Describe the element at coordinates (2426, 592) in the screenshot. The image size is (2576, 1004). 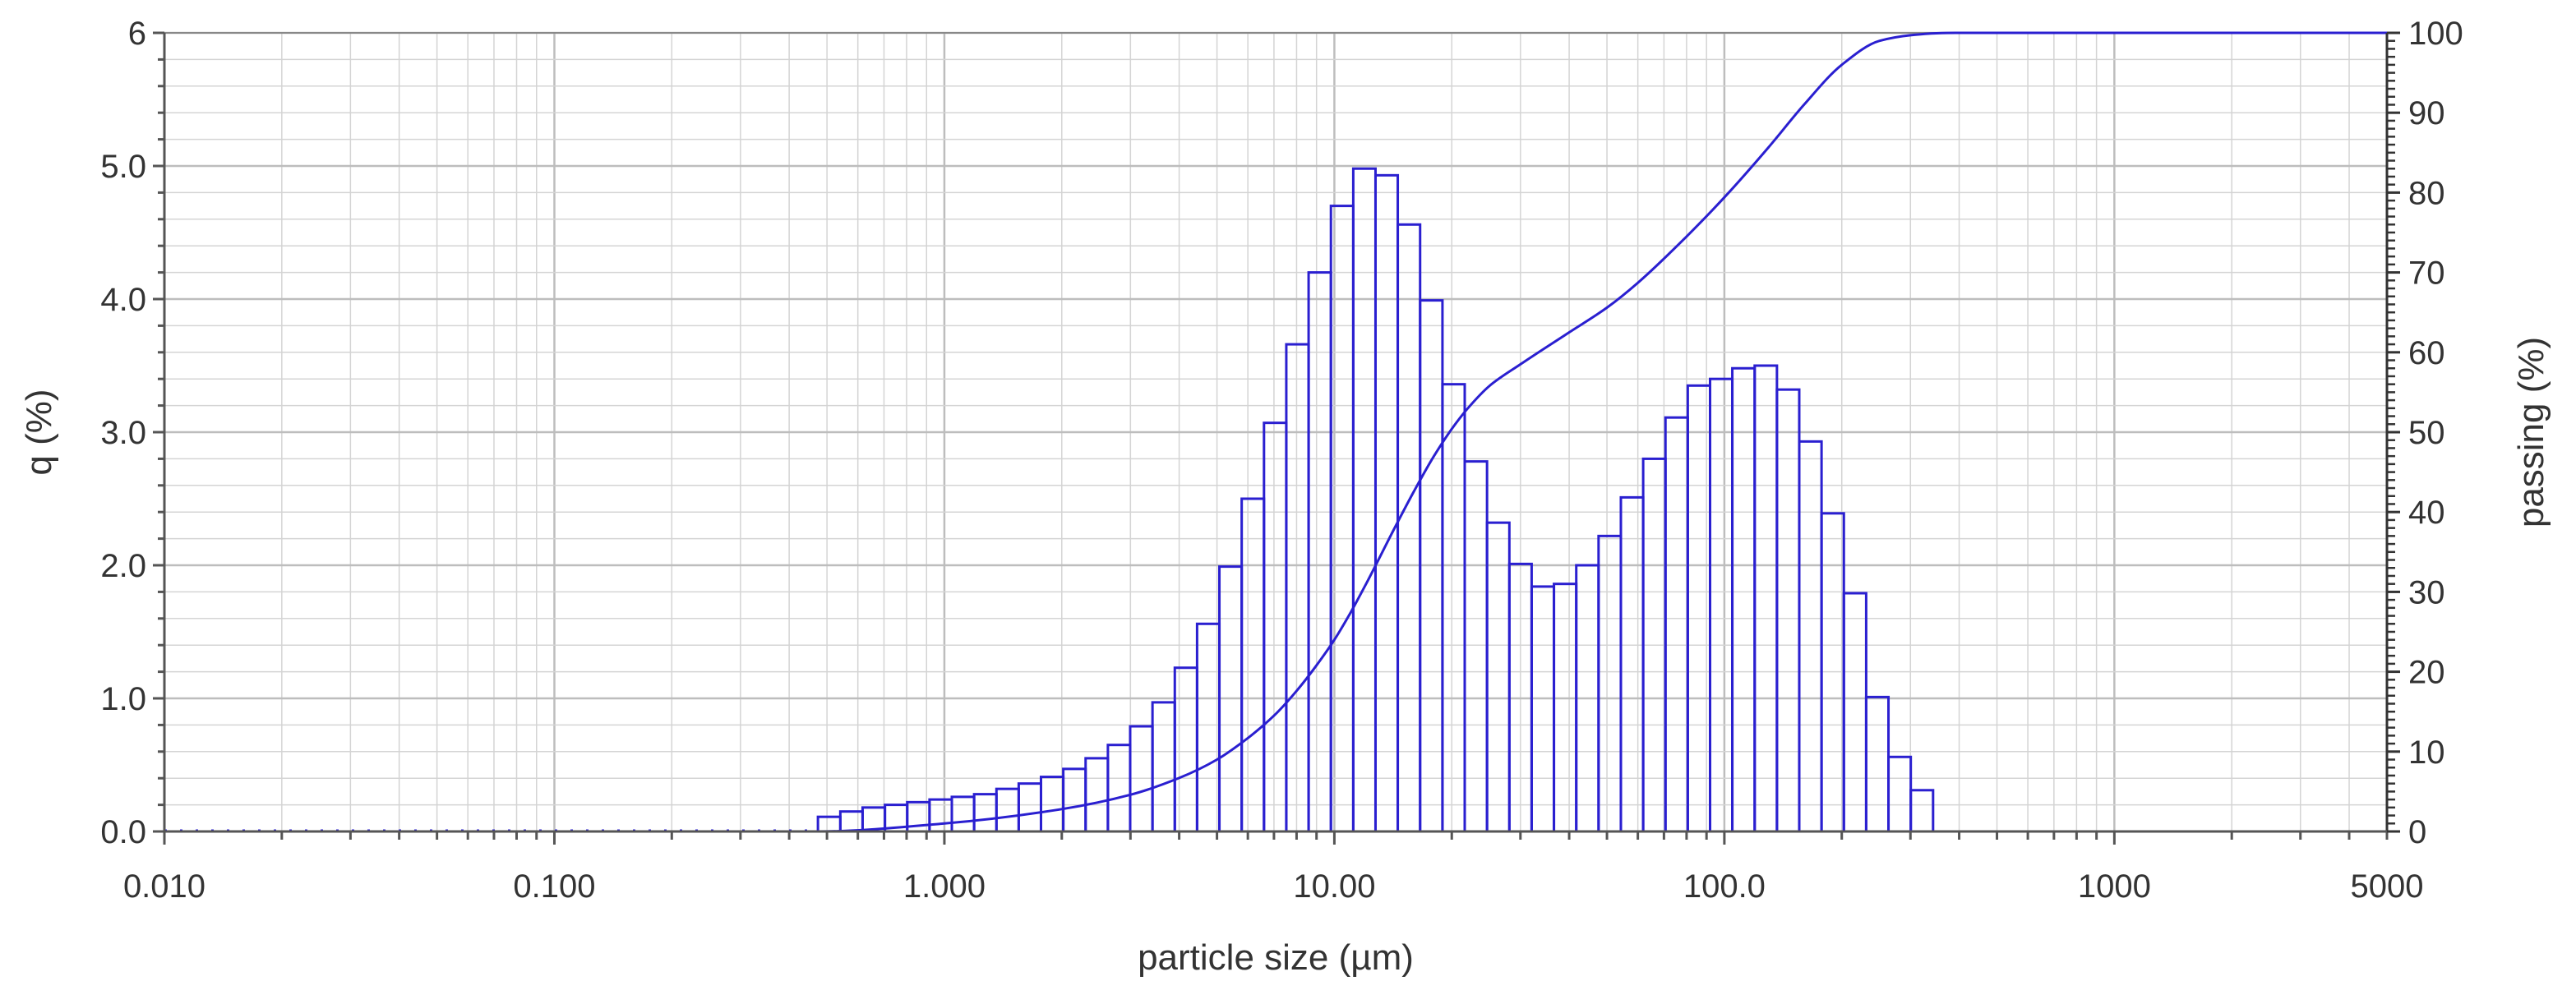
I see `y-right-tick-label: 30` at that location.